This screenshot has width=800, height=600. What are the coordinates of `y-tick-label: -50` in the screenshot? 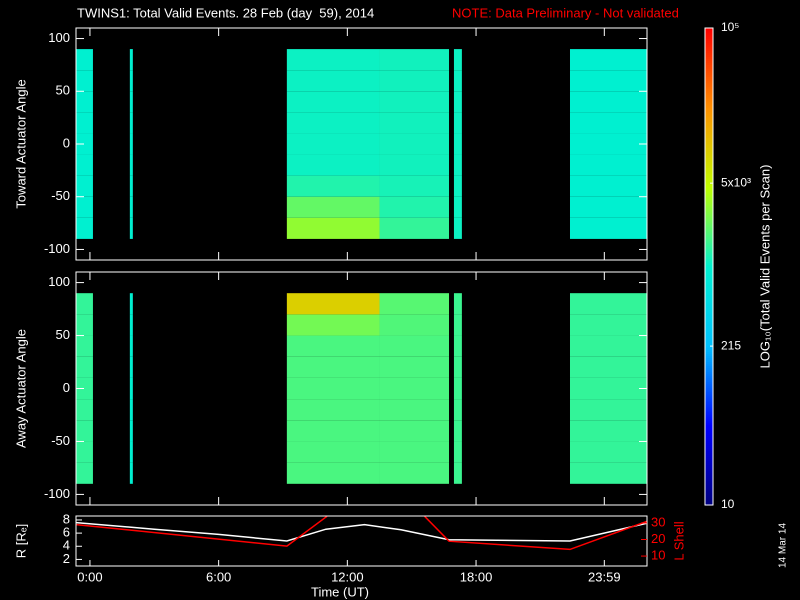 It's located at (60, 195).